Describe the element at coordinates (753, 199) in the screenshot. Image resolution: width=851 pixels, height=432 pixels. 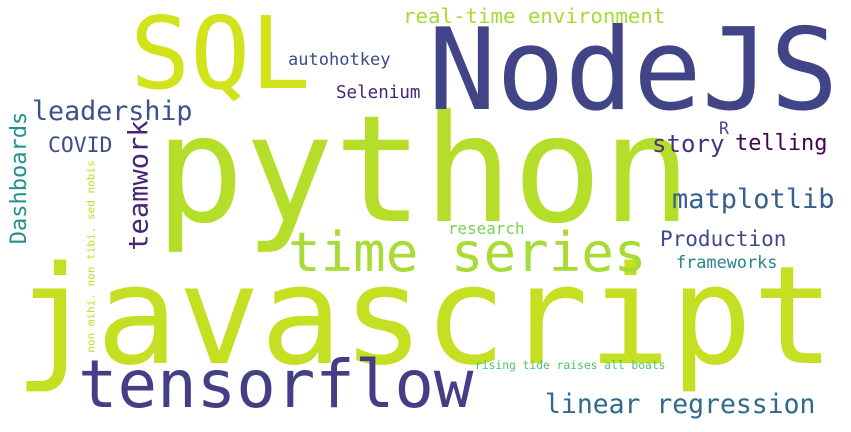
I see `word-matplotlib: matplotlib` at that location.